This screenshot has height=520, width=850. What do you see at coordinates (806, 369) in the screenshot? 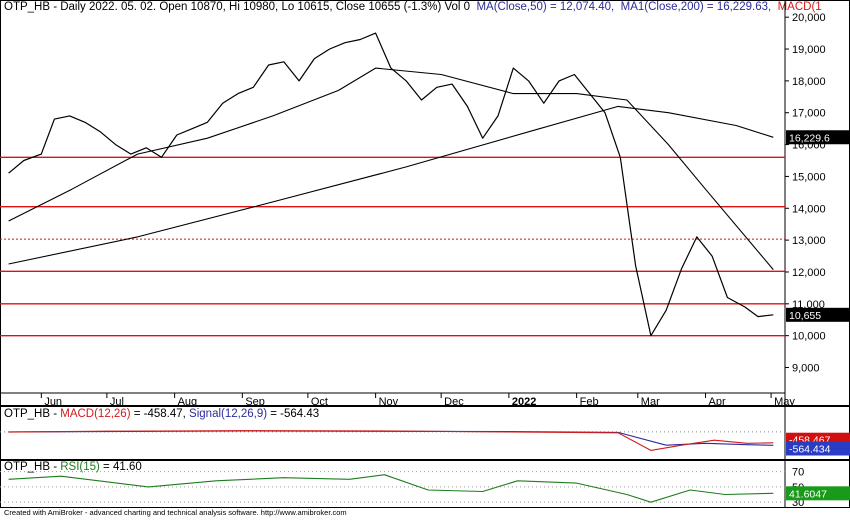
I see `price-y-tick-label: 9,000` at bounding box center [806, 369].